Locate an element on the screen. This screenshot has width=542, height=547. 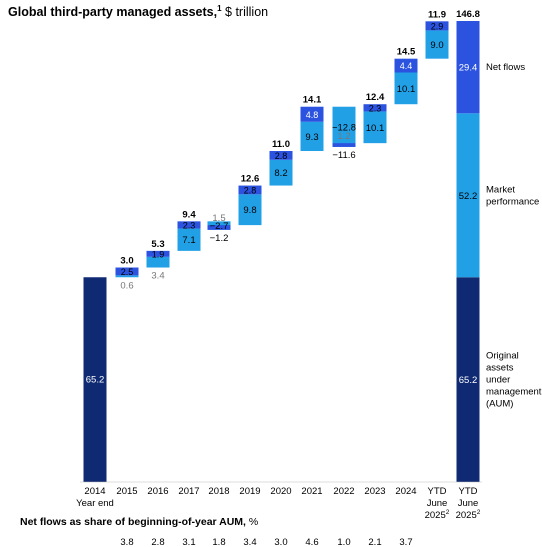
data-label-flows-2024: 4.4 is located at coordinates (406, 66).